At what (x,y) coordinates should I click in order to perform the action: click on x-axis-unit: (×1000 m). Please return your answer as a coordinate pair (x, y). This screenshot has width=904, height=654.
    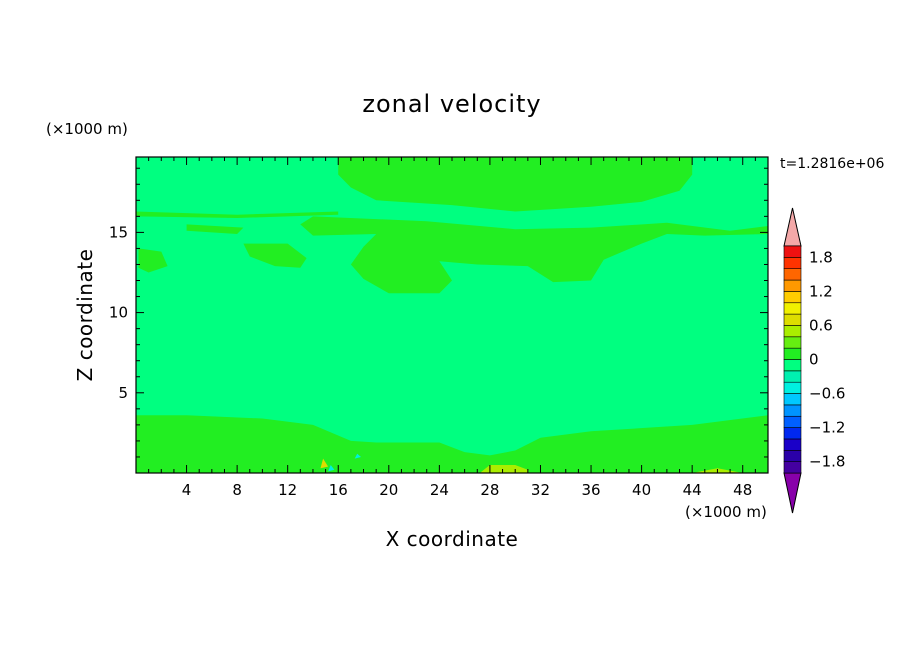
    Looking at the image, I should click on (726, 512).